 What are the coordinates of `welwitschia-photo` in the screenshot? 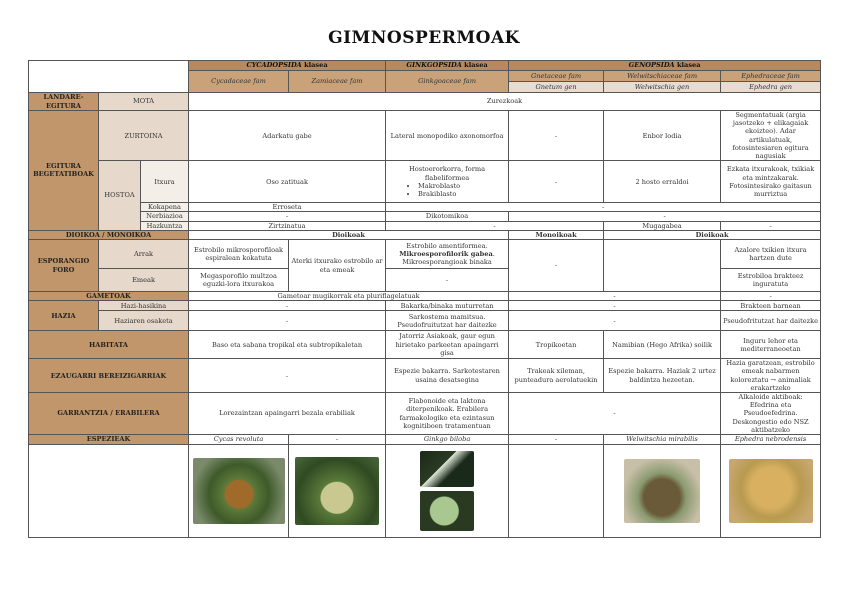 It's located at (662, 491).